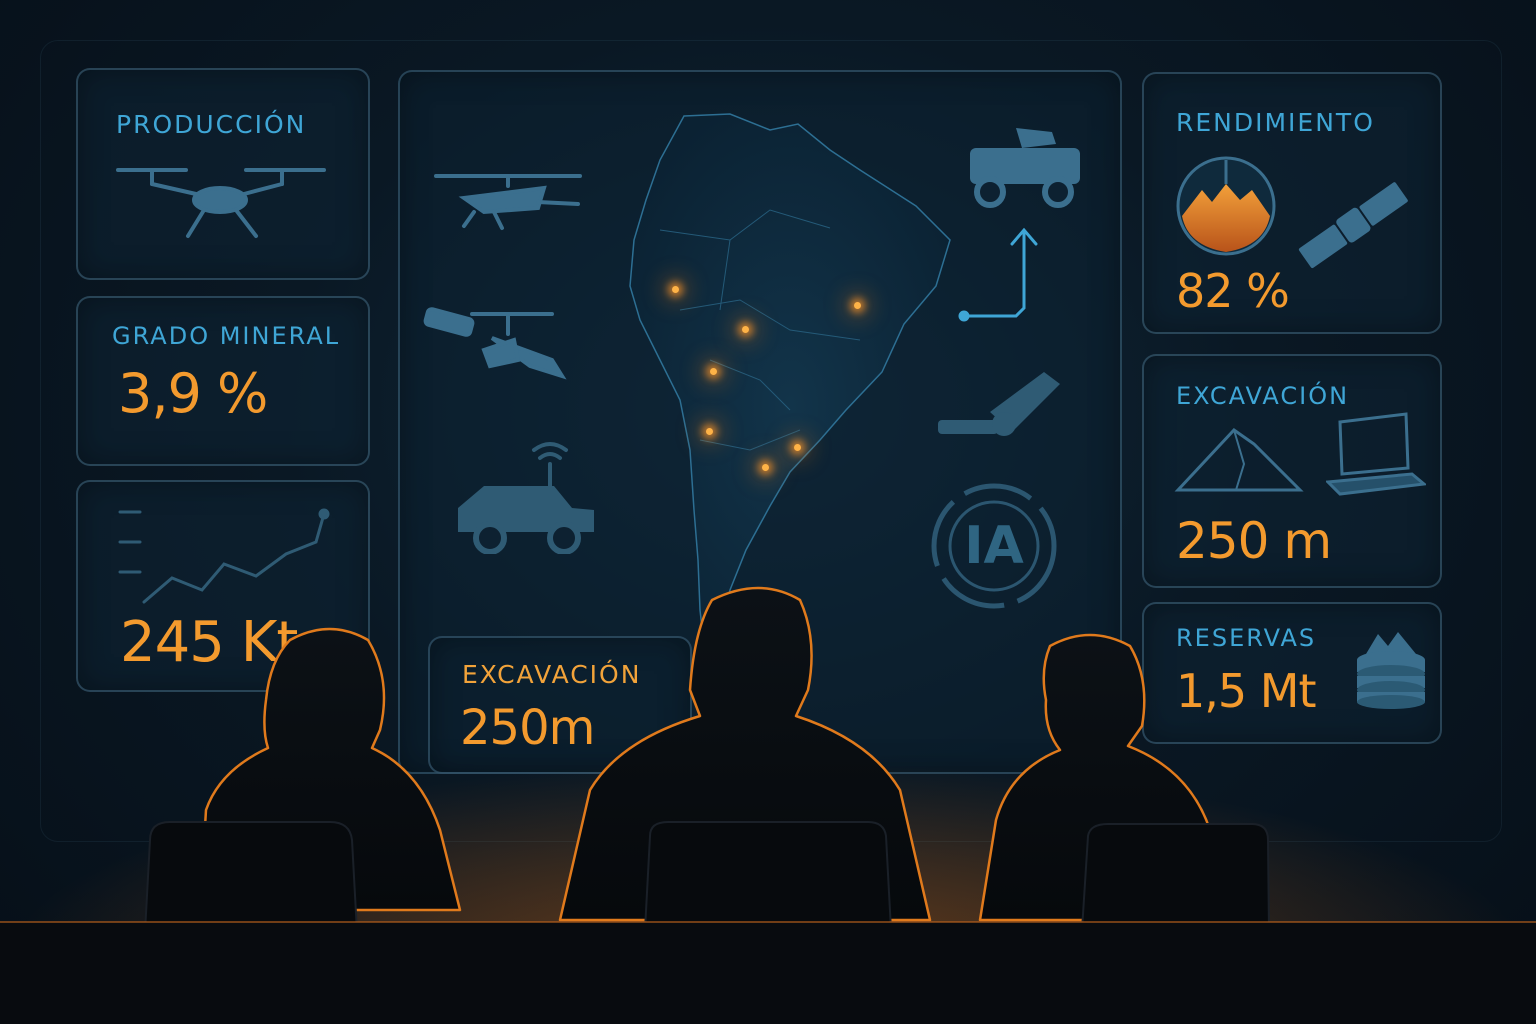 The width and height of the screenshot is (1536, 1024). I want to click on rendimiento-panel: RENDIMIENTO 82 %, so click(1292, 203).